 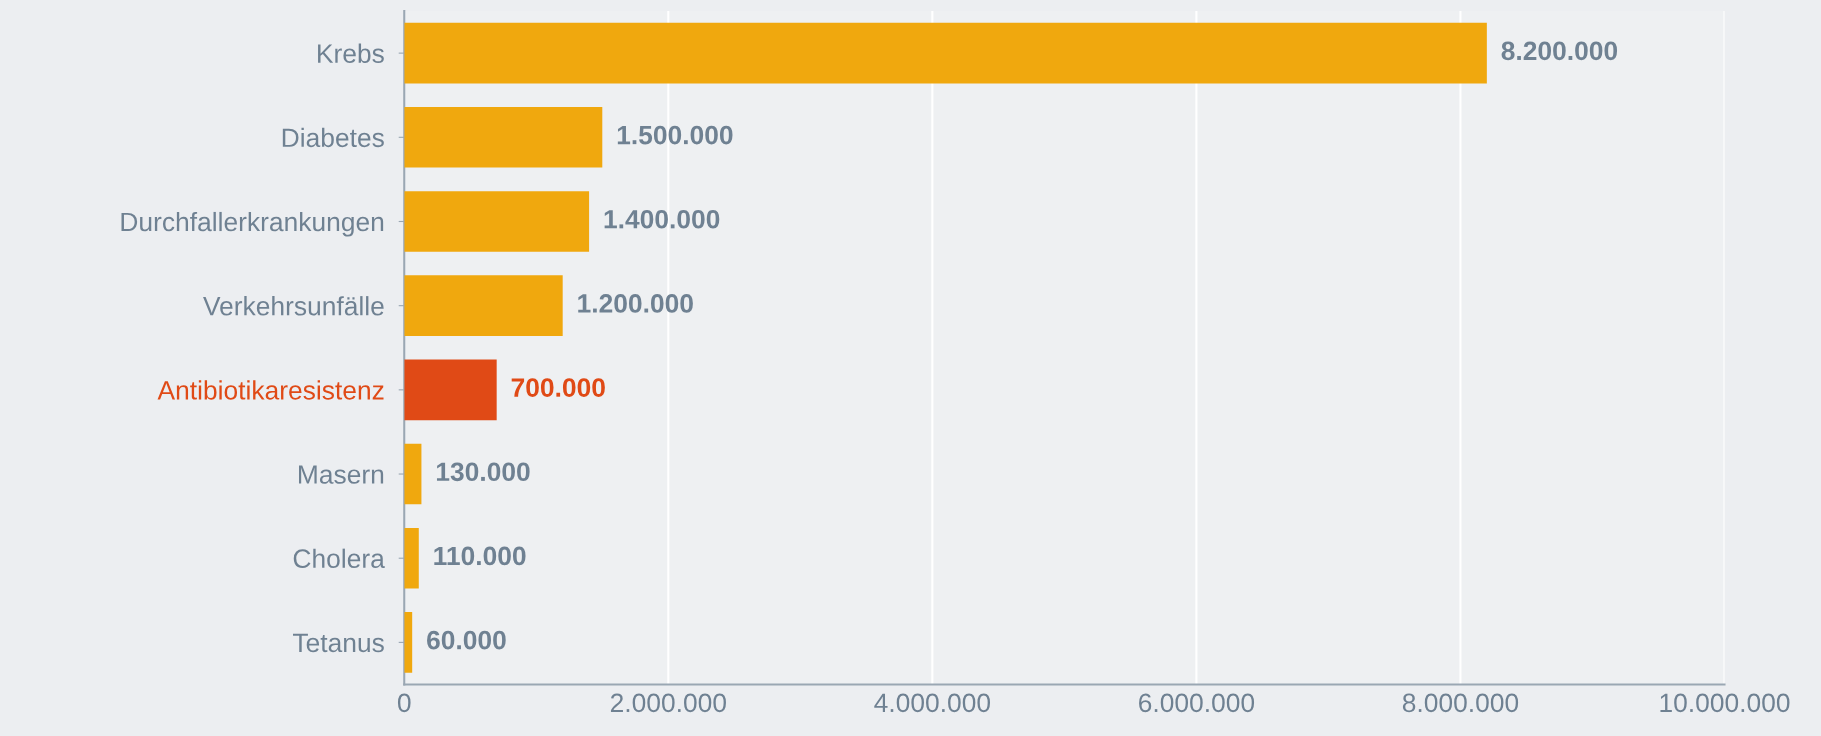 What do you see at coordinates (339, 558) in the screenshot?
I see `y-tick-label: Cholera` at bounding box center [339, 558].